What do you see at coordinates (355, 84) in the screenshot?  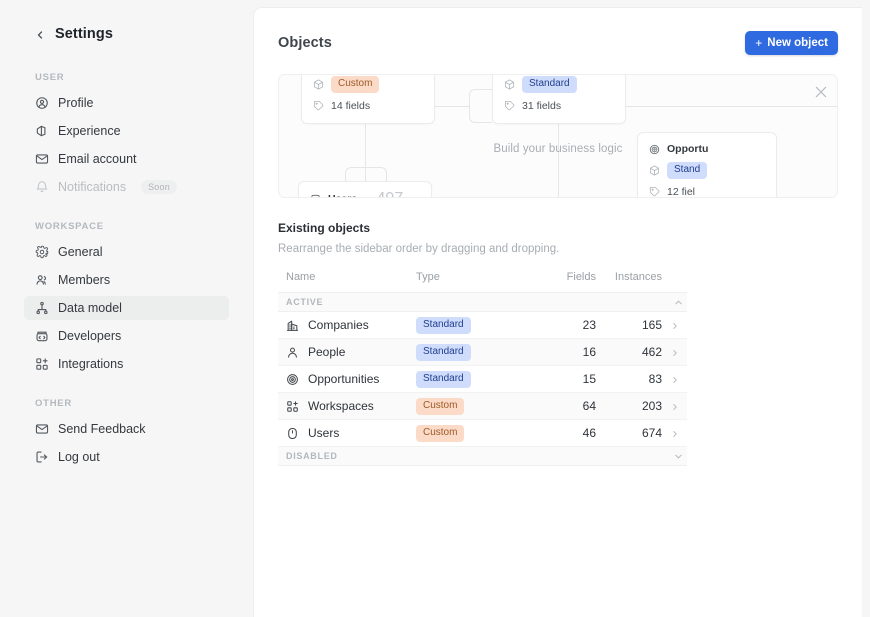 I see `type-chip: Custom` at bounding box center [355, 84].